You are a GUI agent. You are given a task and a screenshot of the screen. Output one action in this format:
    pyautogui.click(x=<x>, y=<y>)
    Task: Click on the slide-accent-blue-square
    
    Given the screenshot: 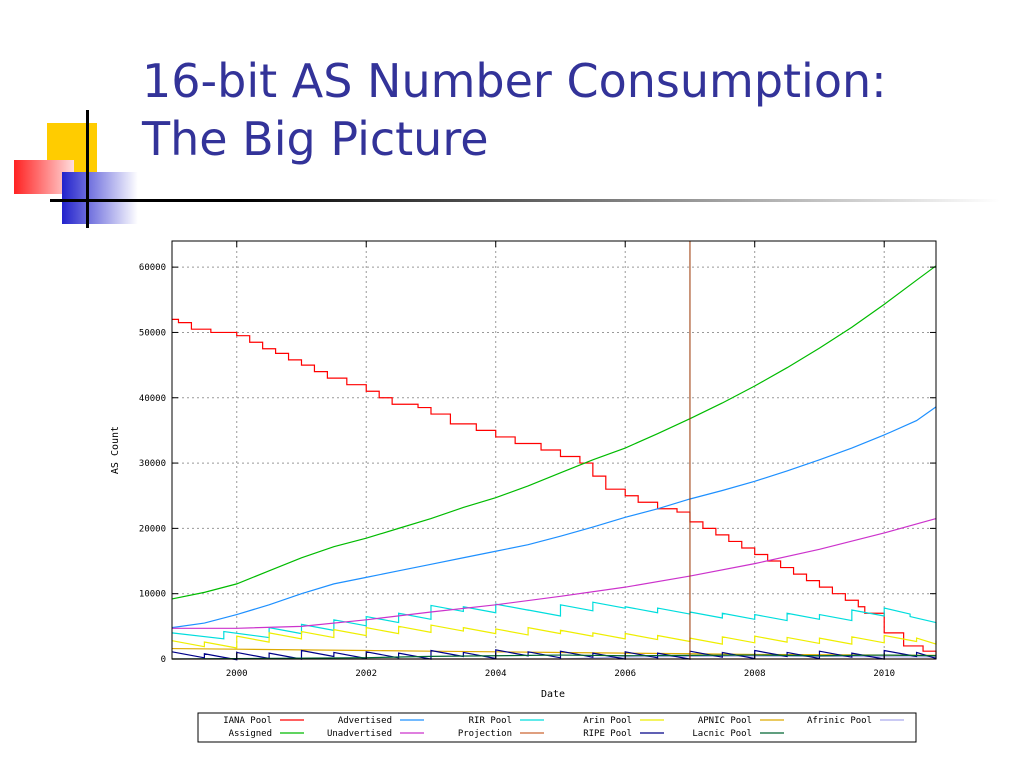 What is the action you would take?
    pyautogui.click(x=100, y=198)
    